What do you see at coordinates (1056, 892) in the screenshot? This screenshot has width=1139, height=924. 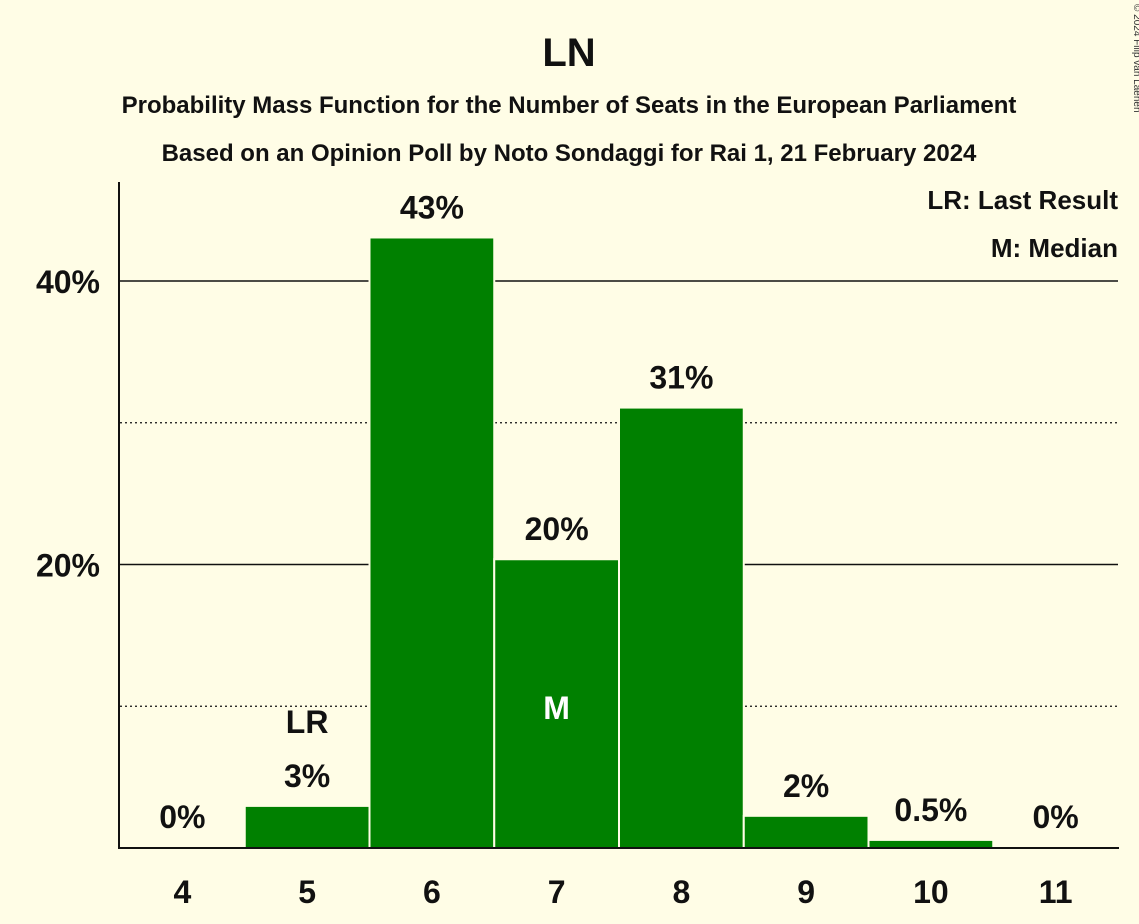 I see `x-tick-label-11: 11` at bounding box center [1056, 892].